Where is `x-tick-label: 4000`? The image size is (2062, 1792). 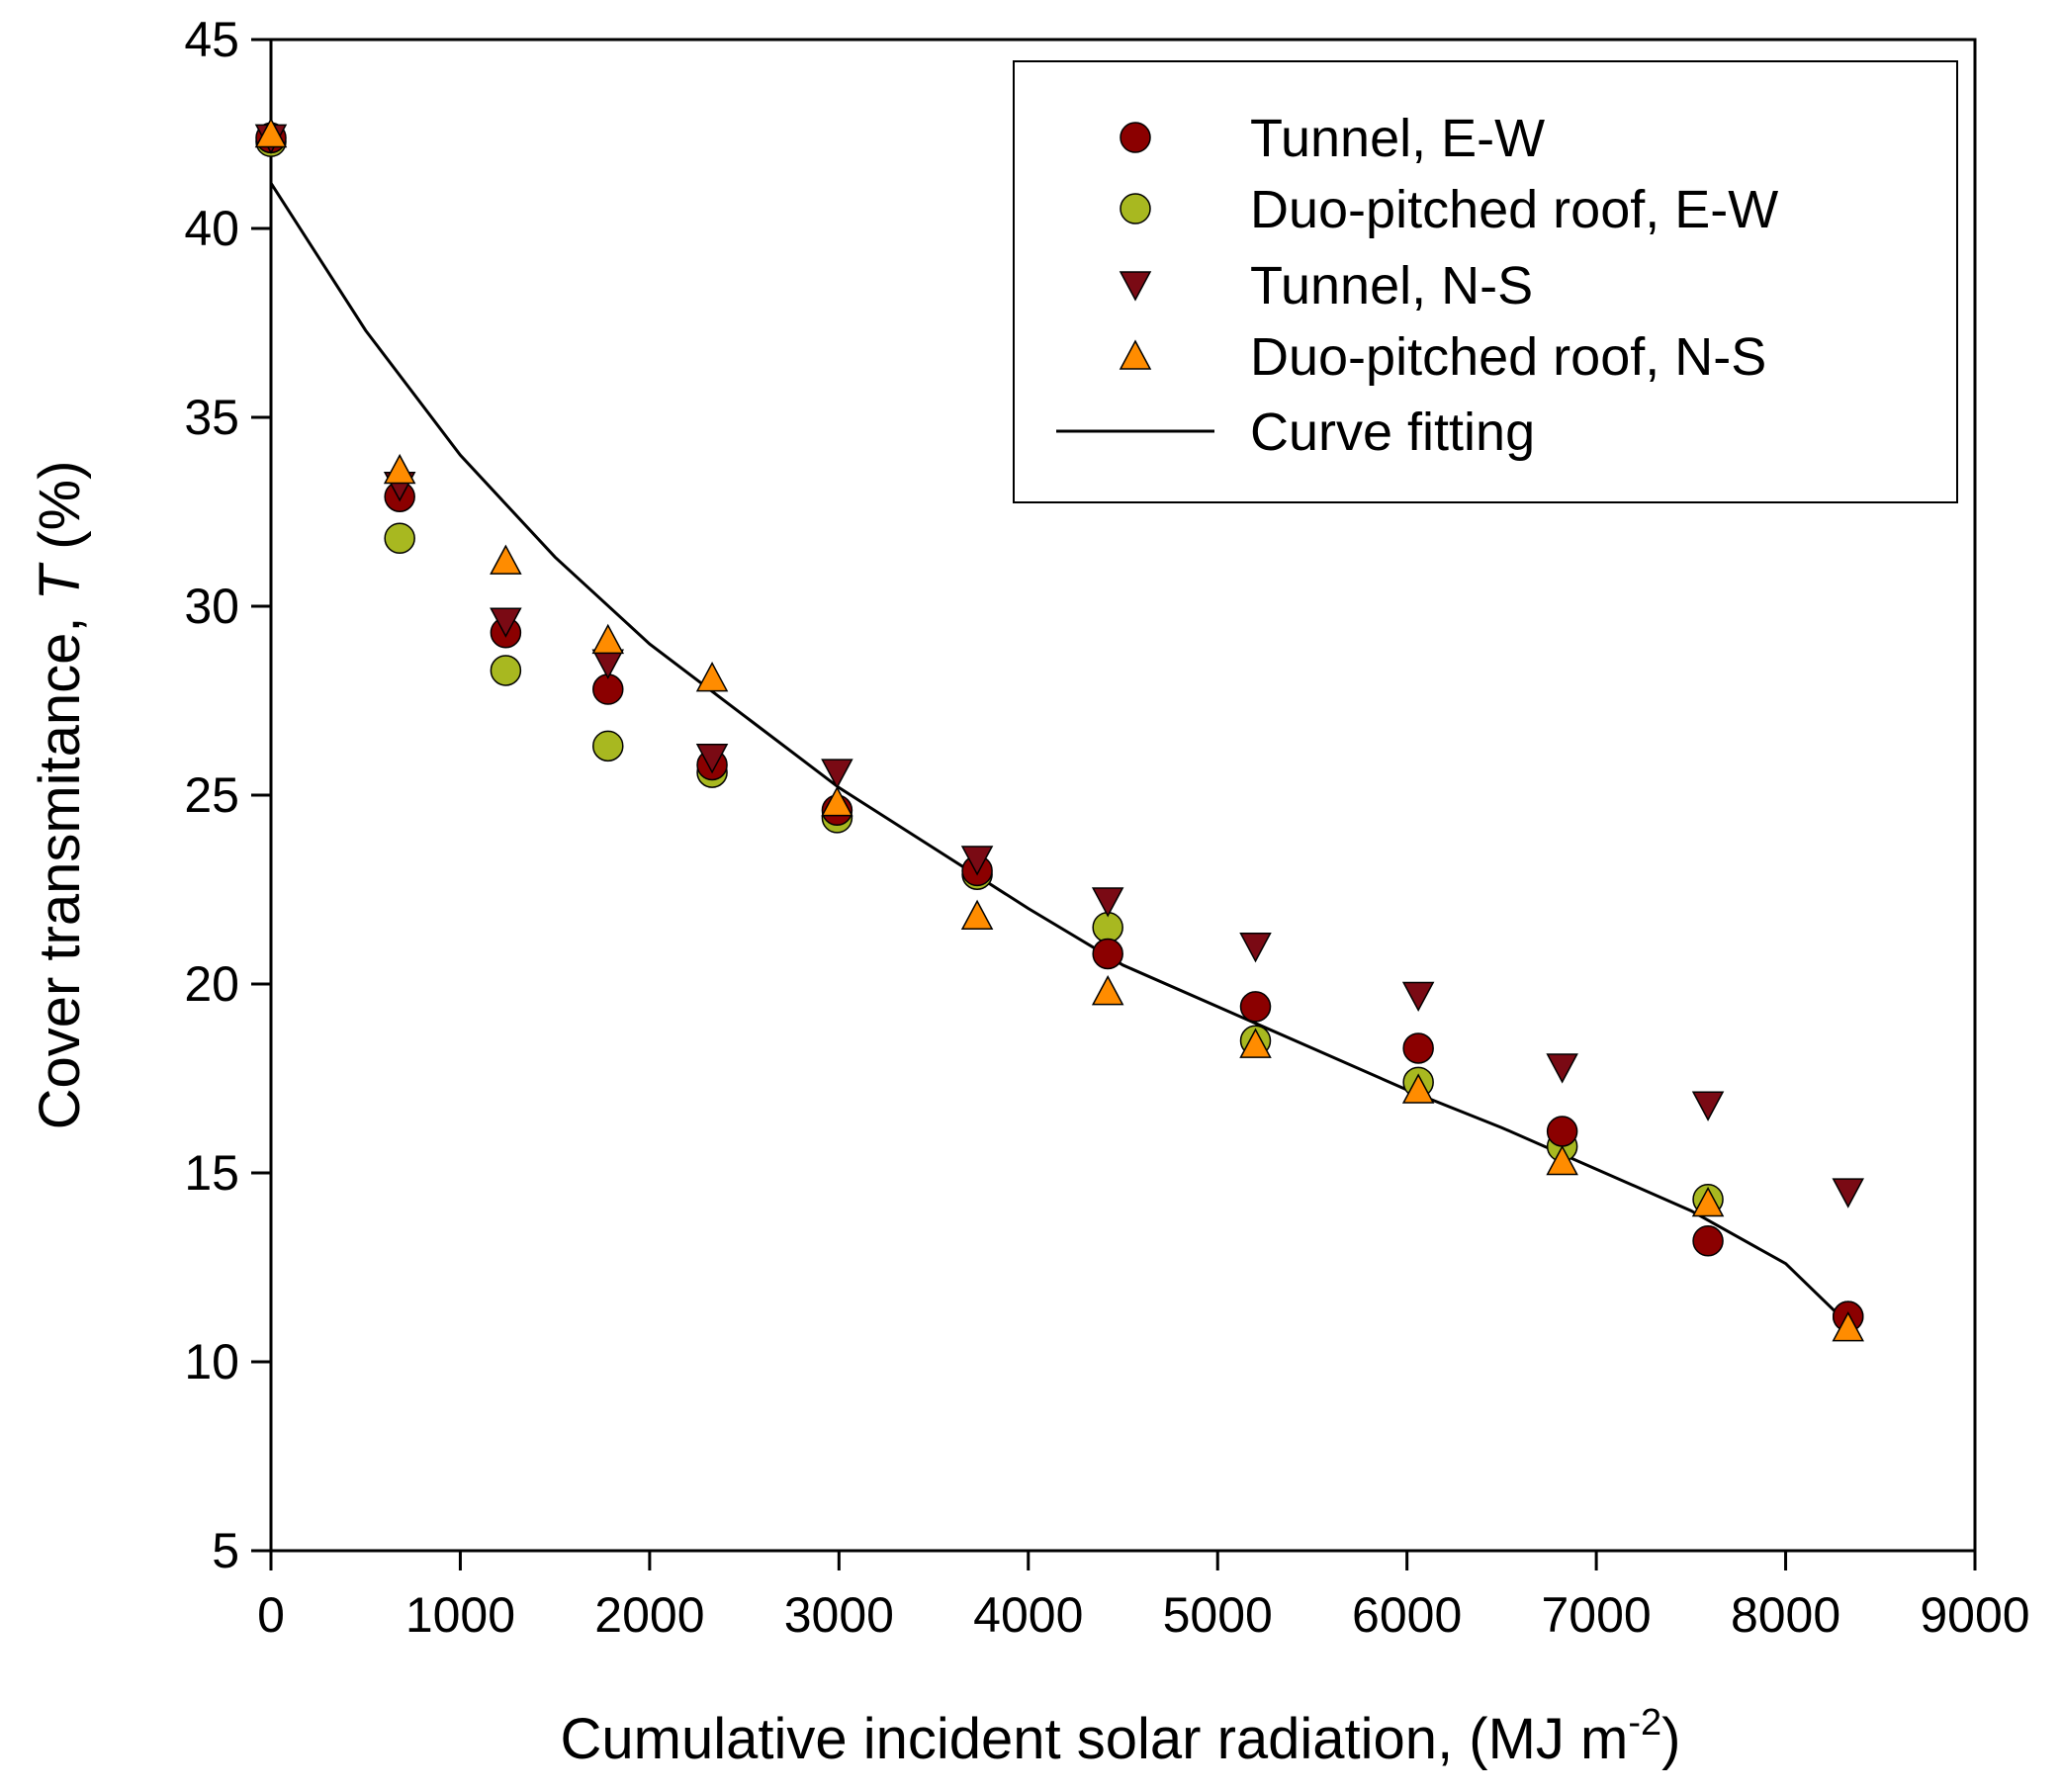
x-tick-label: 4000 is located at coordinates (1028, 1615).